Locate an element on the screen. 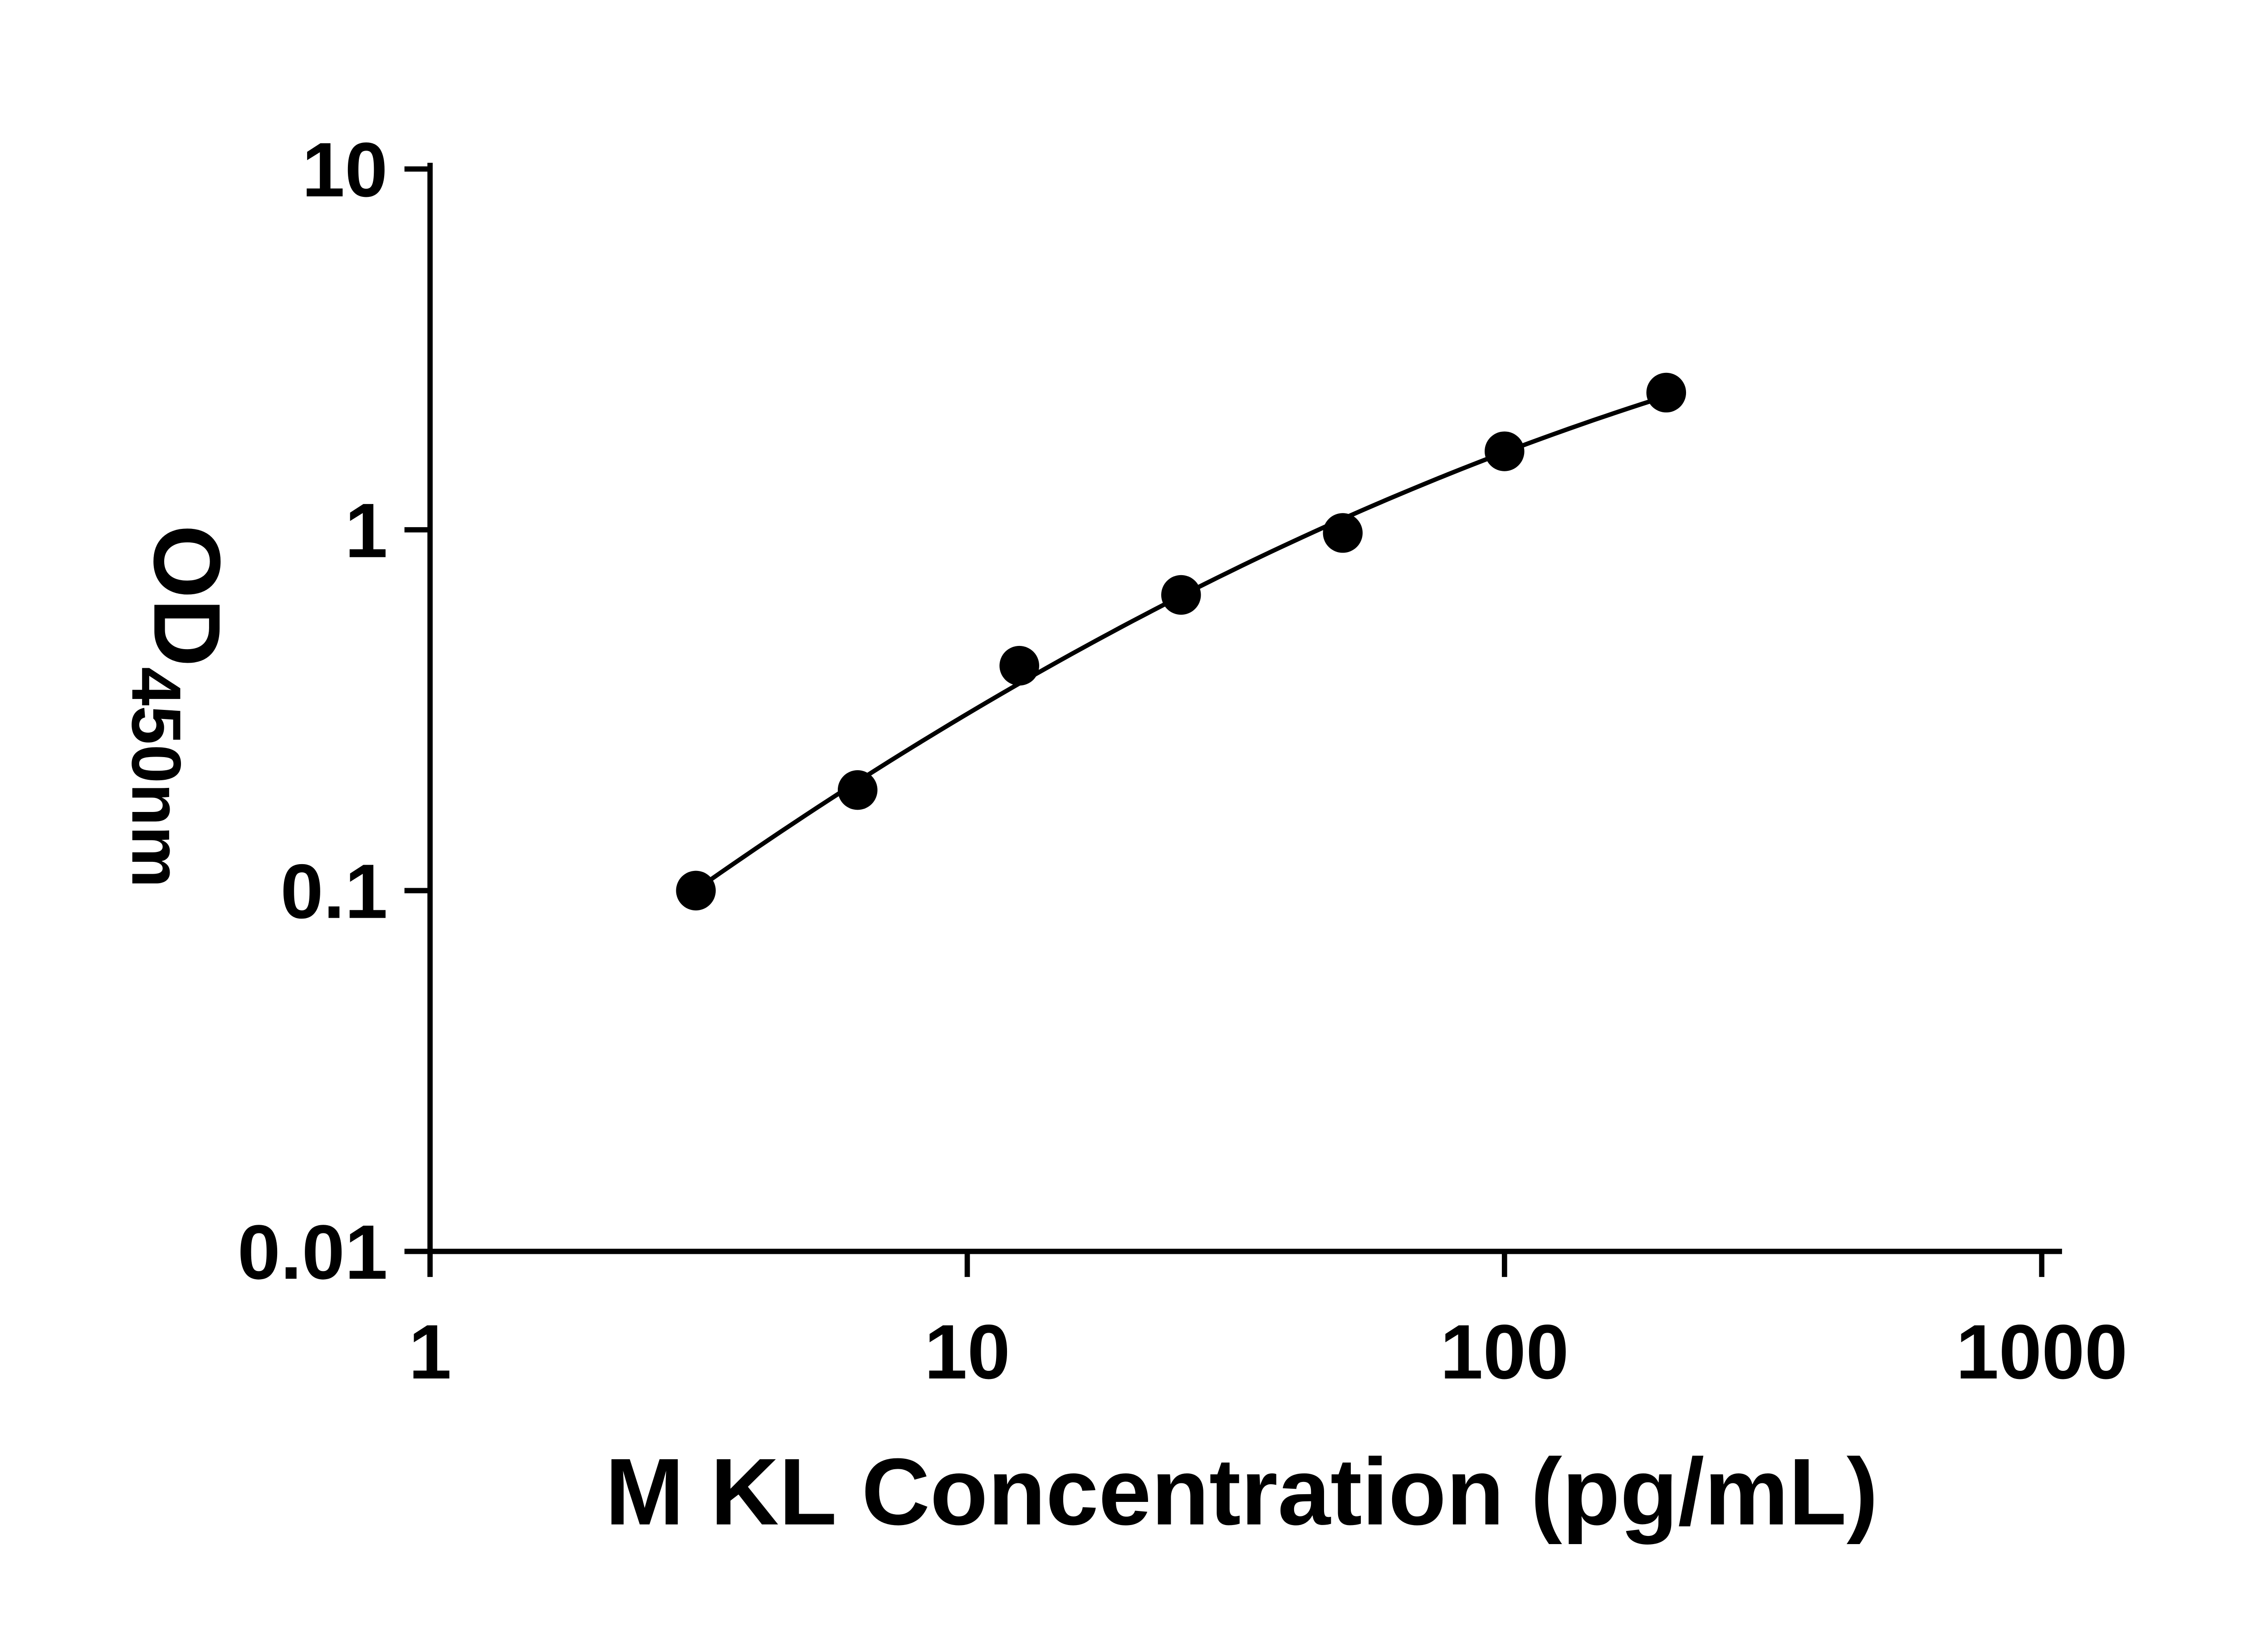 The image size is (2268, 1633). x-tick-label: 10 is located at coordinates (967, 1352).